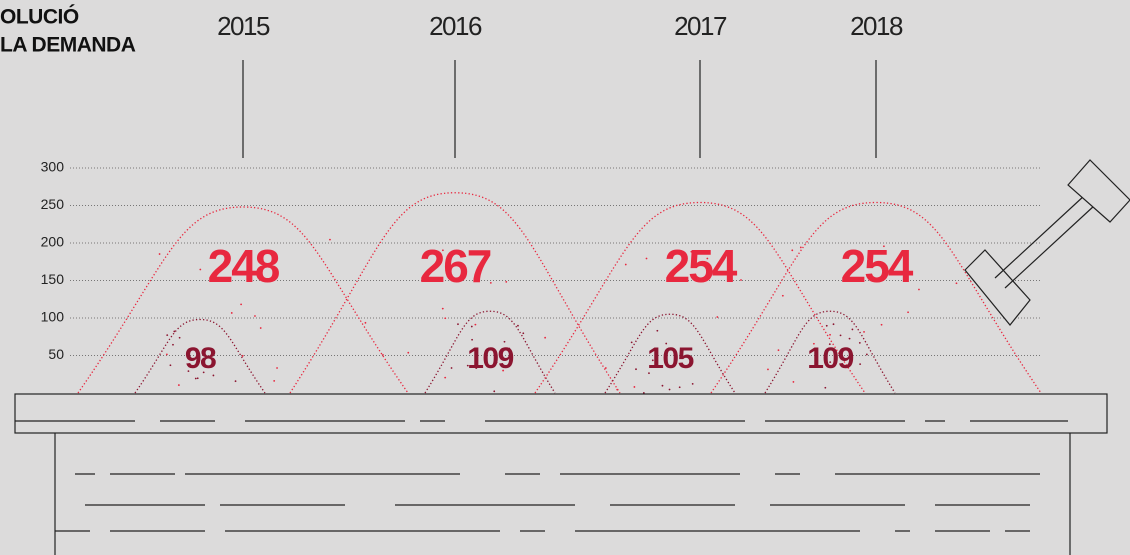  What do you see at coordinates (490, 358) in the screenshot?
I see `value-label: 109` at bounding box center [490, 358].